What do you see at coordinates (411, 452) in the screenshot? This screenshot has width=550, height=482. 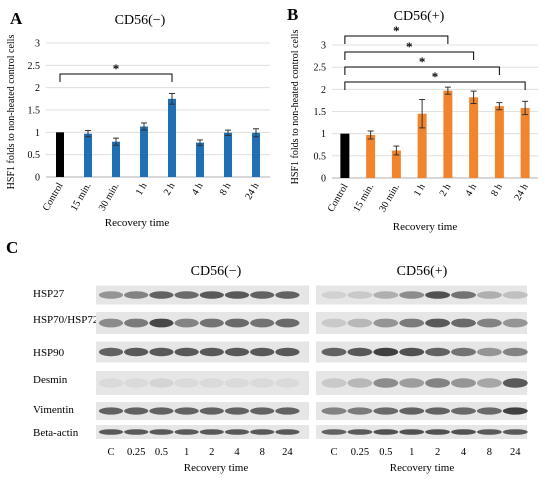 I see `blot-lane-label: 1` at bounding box center [411, 452].